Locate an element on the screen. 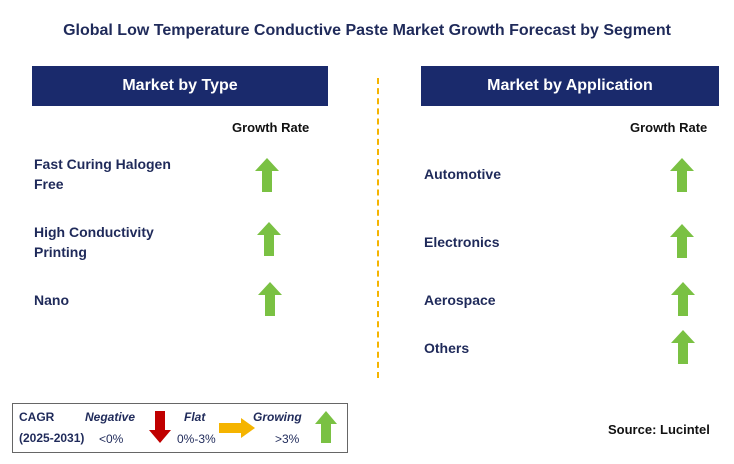  legend-period-label: (2025-2031) is located at coordinates (52, 438).